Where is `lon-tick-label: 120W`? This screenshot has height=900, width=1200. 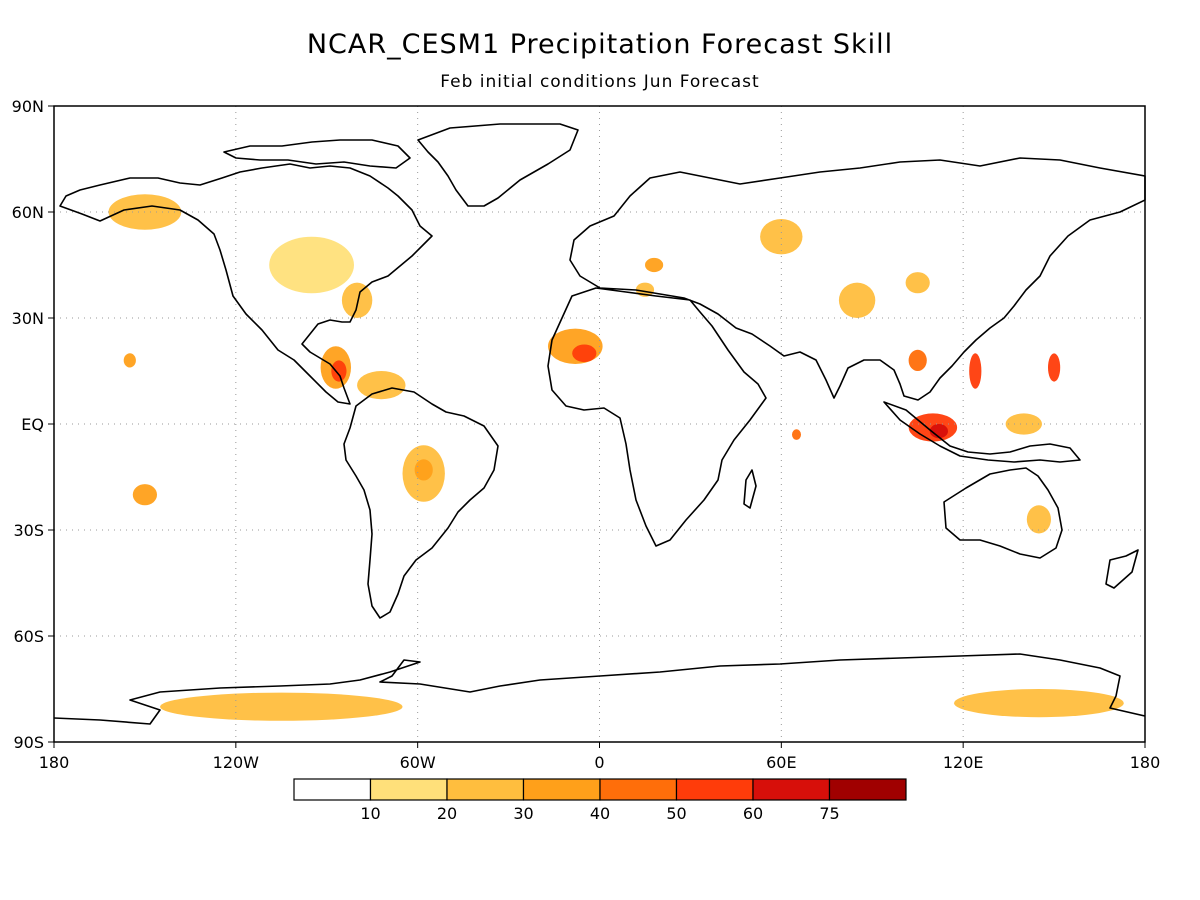 lon-tick-label: 120W is located at coordinates (236, 762).